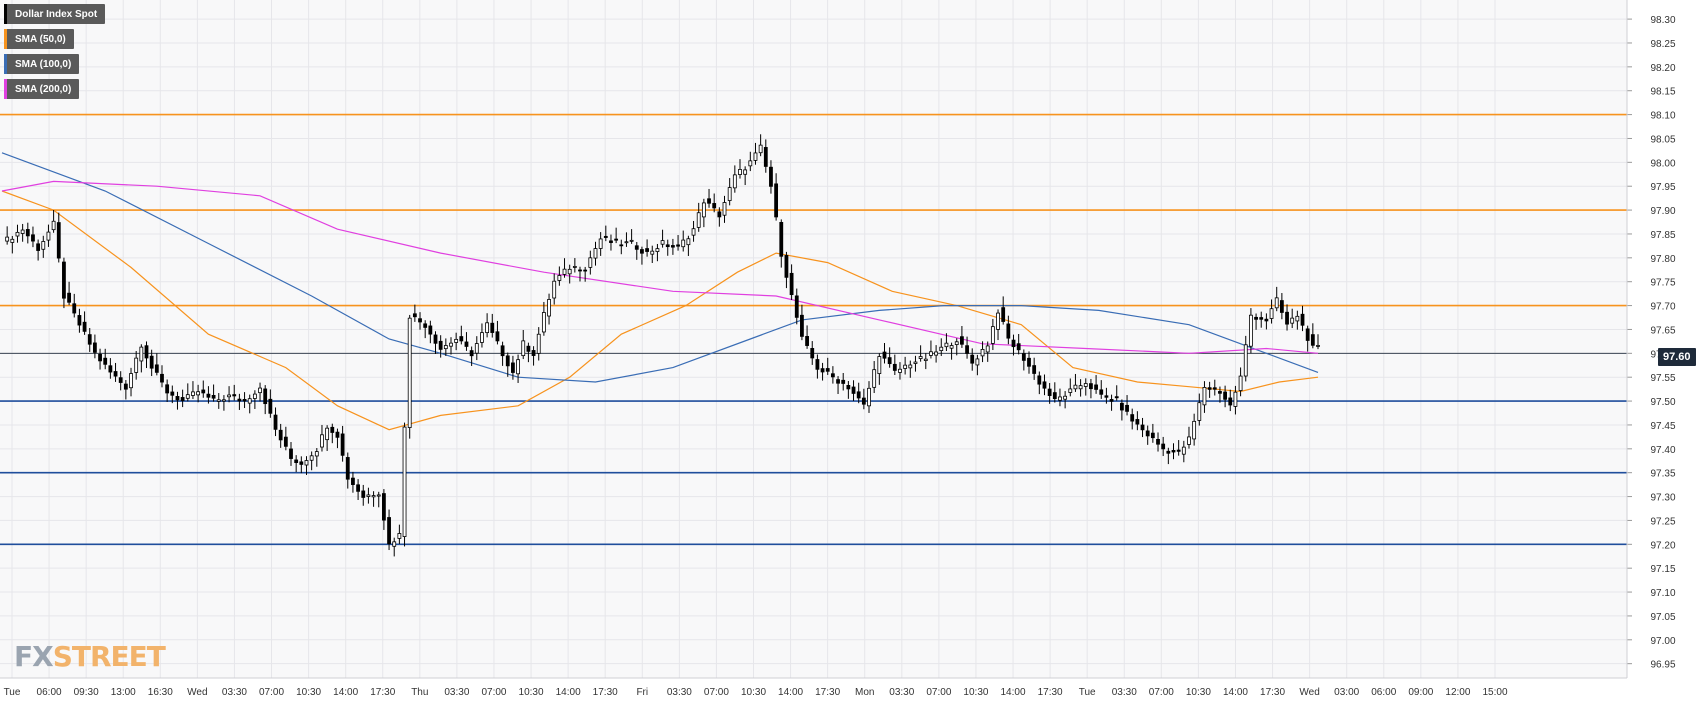 The image size is (1707, 712). What do you see at coordinates (1420, 692) in the screenshot?
I see `x-tick-label: 09:00` at bounding box center [1420, 692].